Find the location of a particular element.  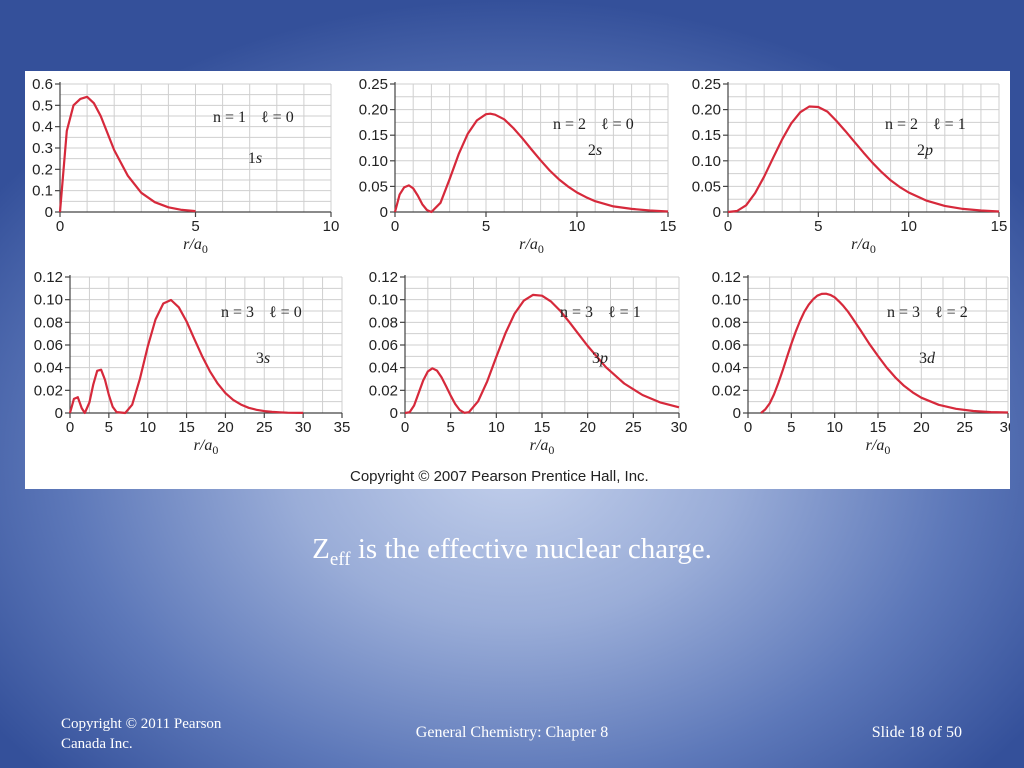

y-tick-label: 0.20 is located at coordinates (706, 110).